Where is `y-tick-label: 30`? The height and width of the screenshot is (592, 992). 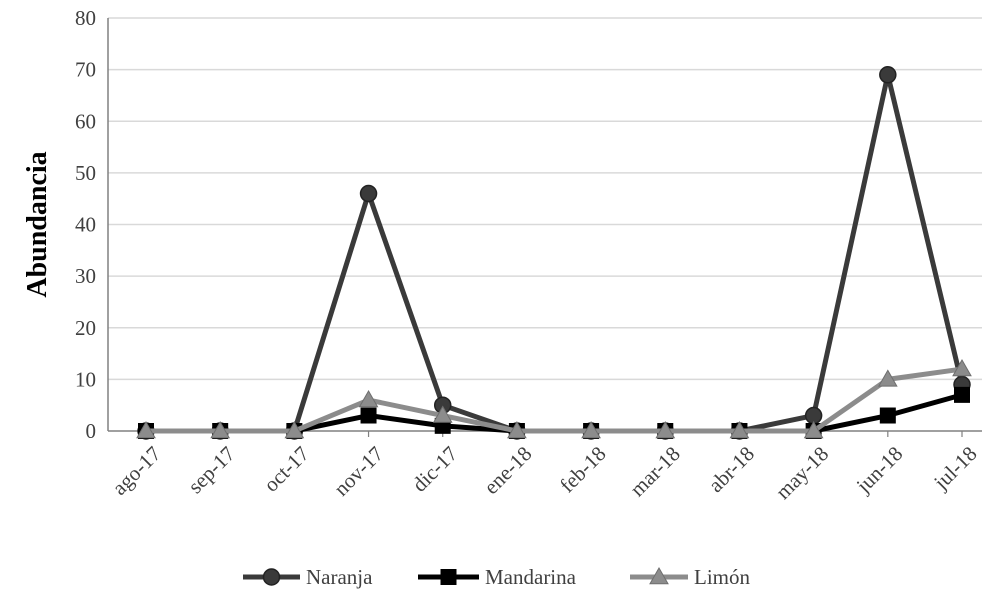
y-tick-label: 30 is located at coordinates (85, 276).